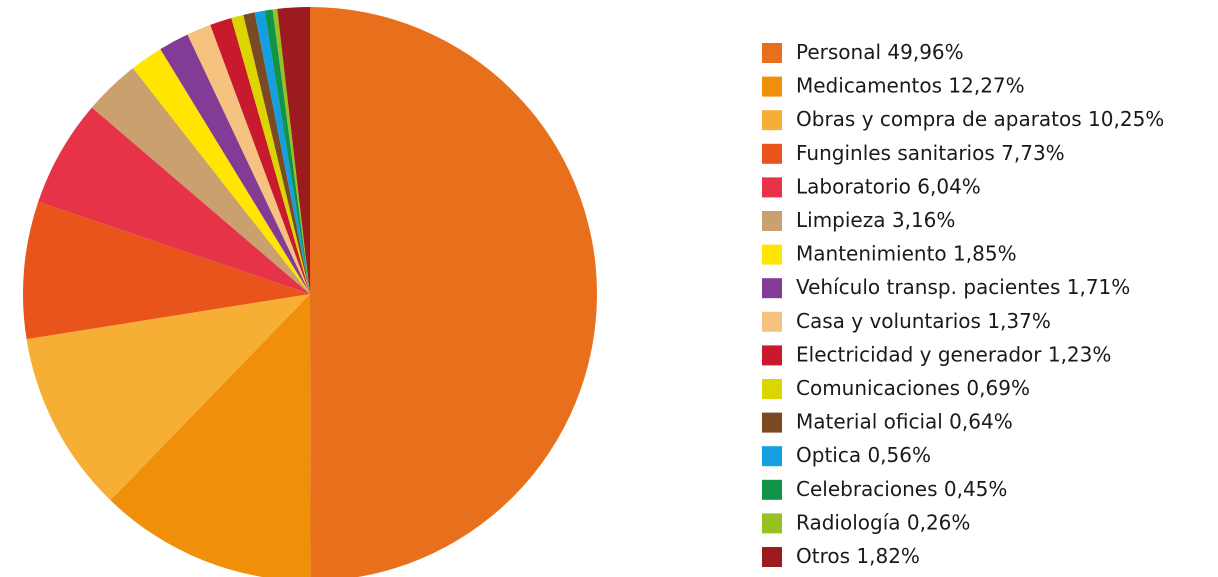  What do you see at coordinates (869, 85) in the screenshot?
I see `legend-category: Medicamentos` at bounding box center [869, 85].